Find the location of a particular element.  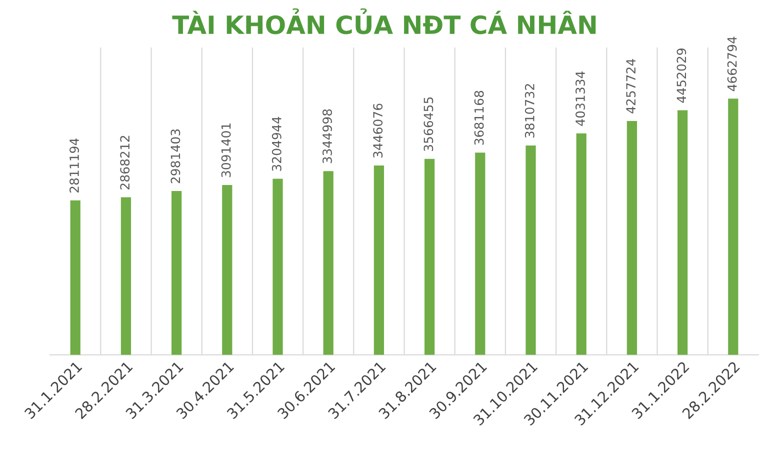

data-label: 2981403 is located at coordinates (175, 156).